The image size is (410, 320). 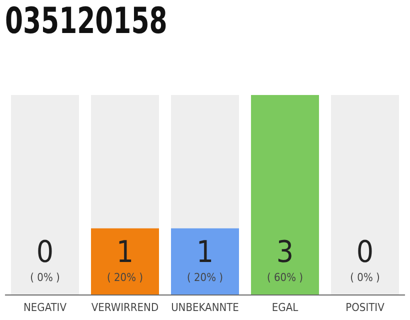 I want to click on x-tick-label: NEGATIV, so click(x=45, y=307).